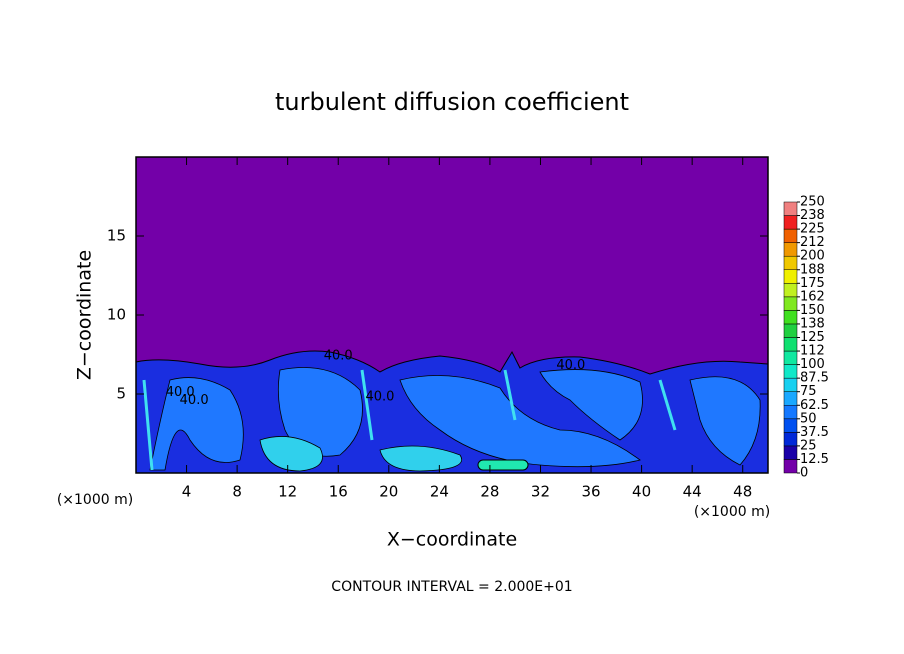 Image resolution: width=904 pixels, height=654 pixels. Describe the element at coordinates (287, 492) in the screenshot. I see `x-tick-label: 12` at that location.